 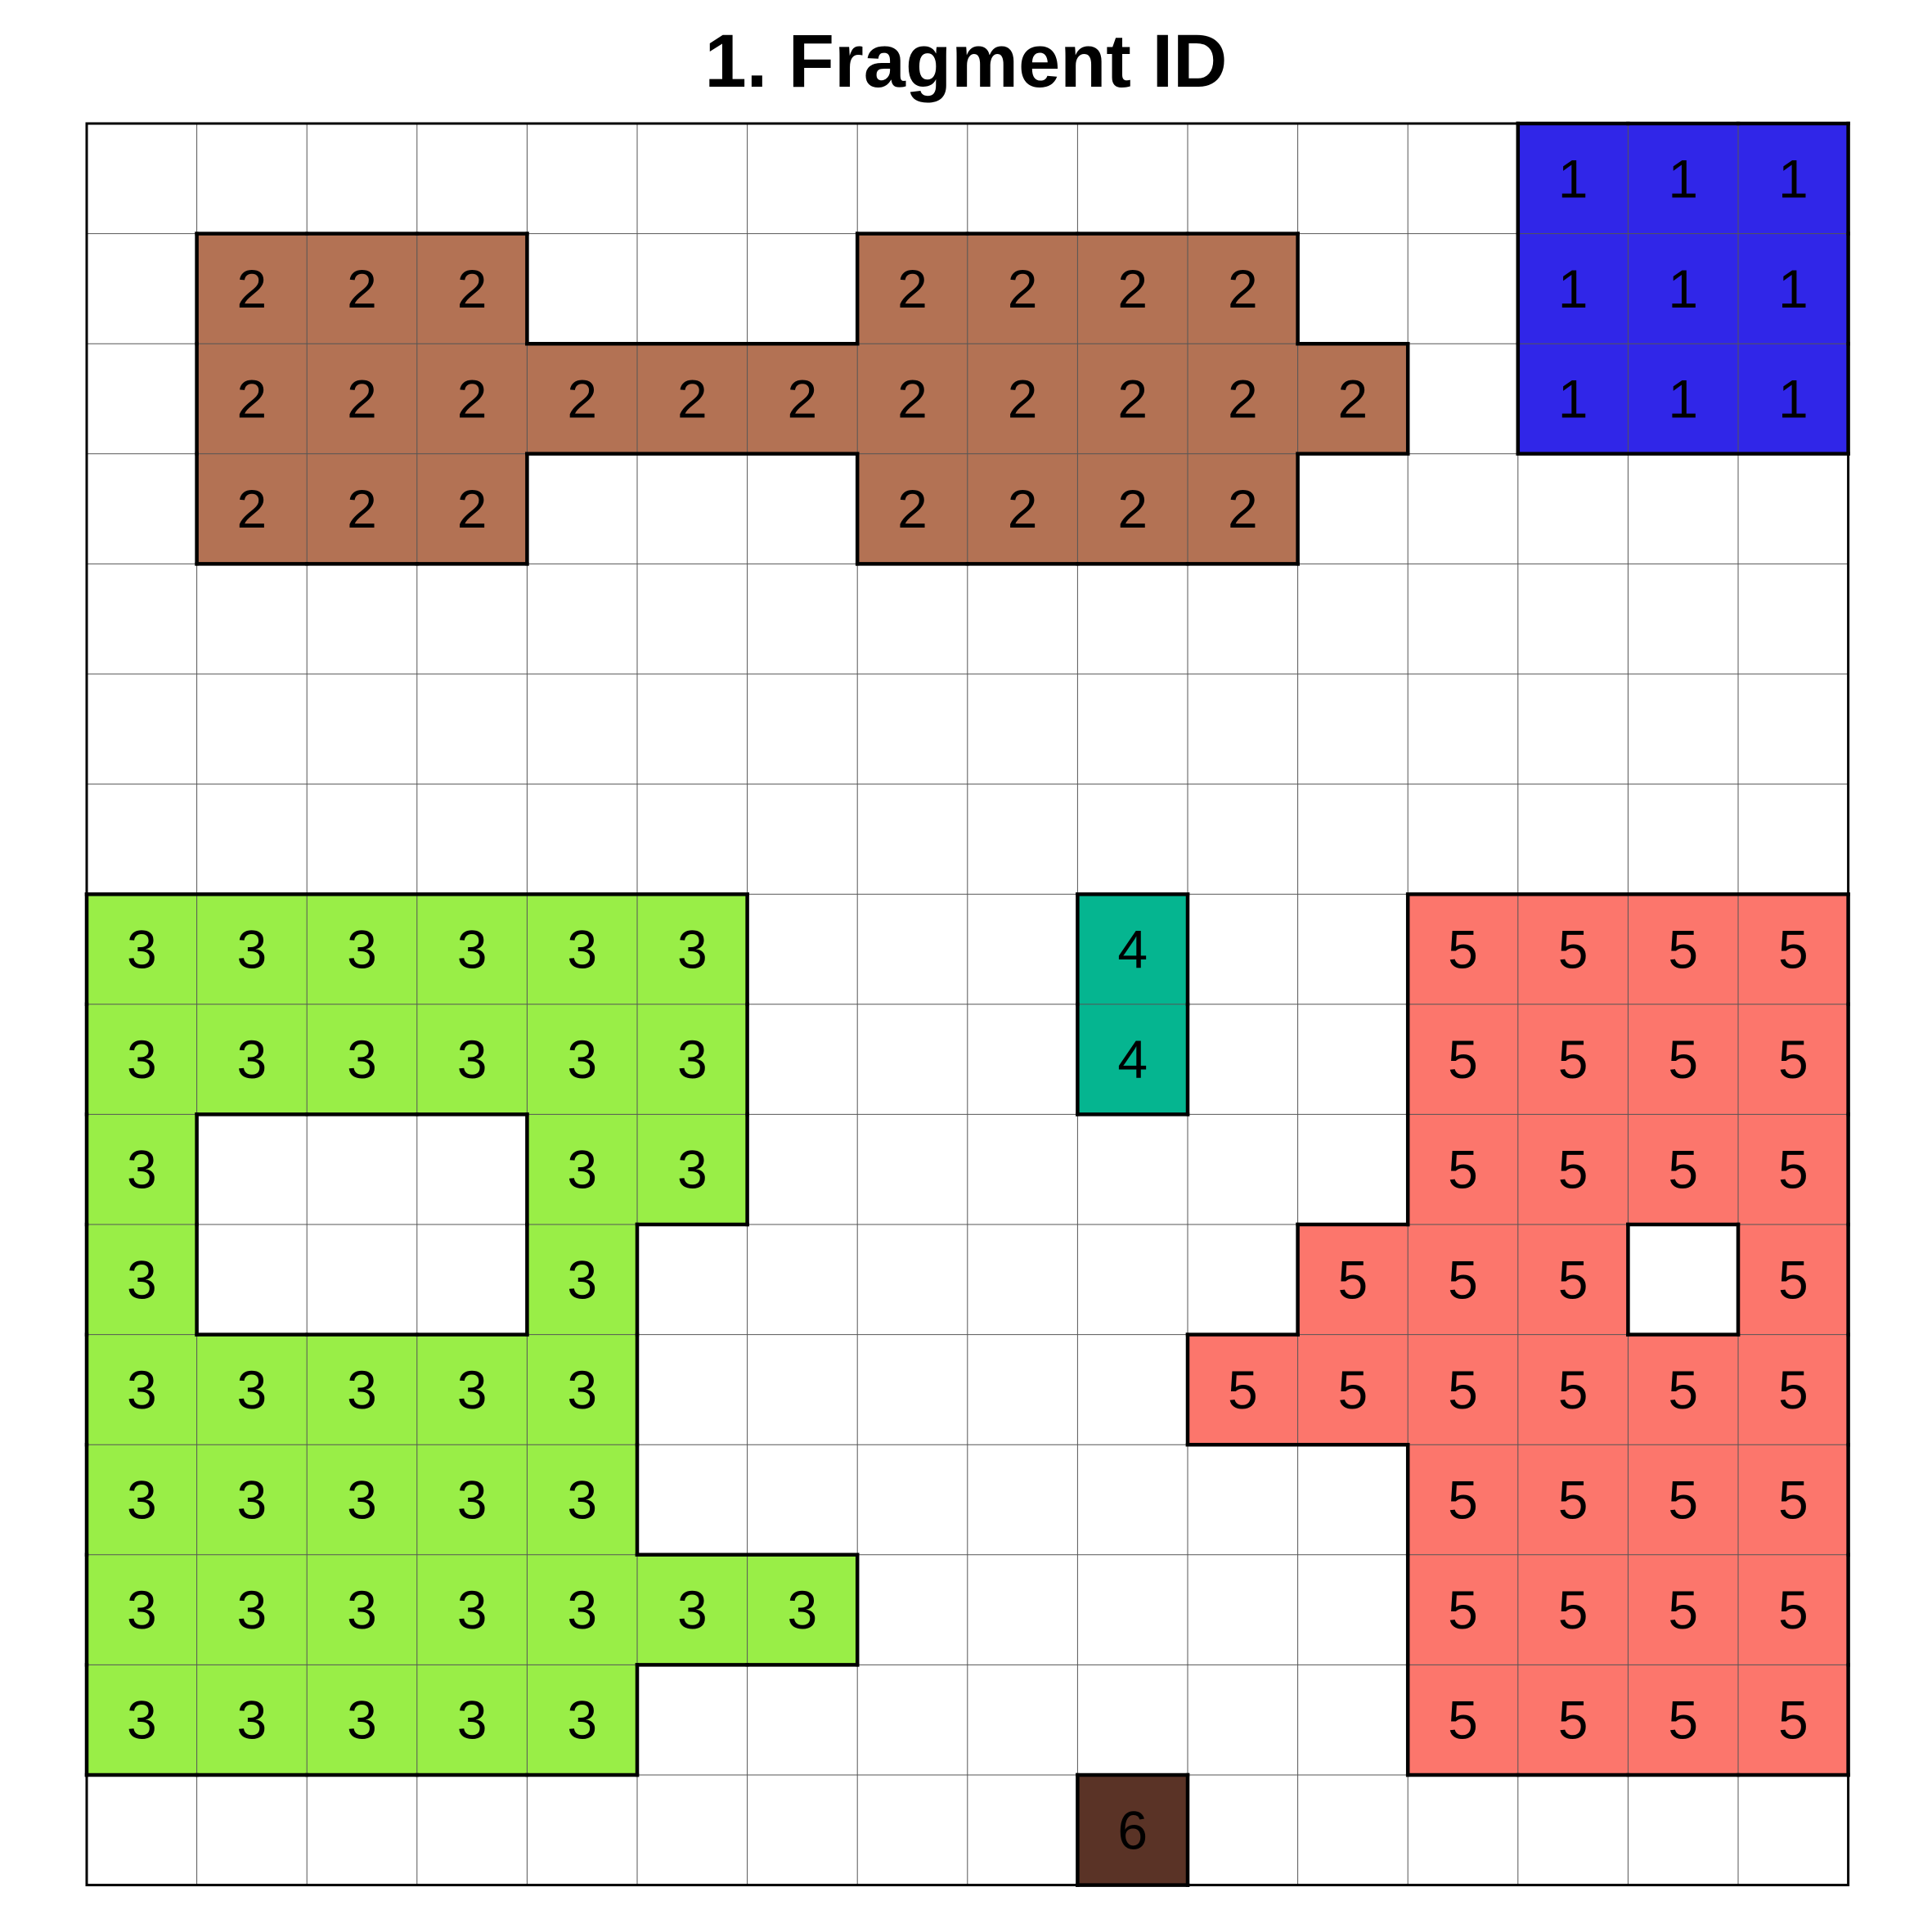 What do you see at coordinates (1133, 950) in the screenshot?
I see `fragment-4-label: 4` at bounding box center [1133, 950].